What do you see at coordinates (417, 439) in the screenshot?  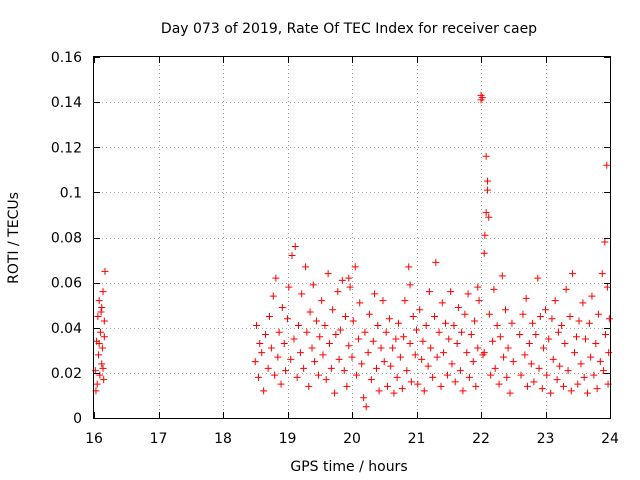 I see `x-tick-label: 21` at bounding box center [417, 439].